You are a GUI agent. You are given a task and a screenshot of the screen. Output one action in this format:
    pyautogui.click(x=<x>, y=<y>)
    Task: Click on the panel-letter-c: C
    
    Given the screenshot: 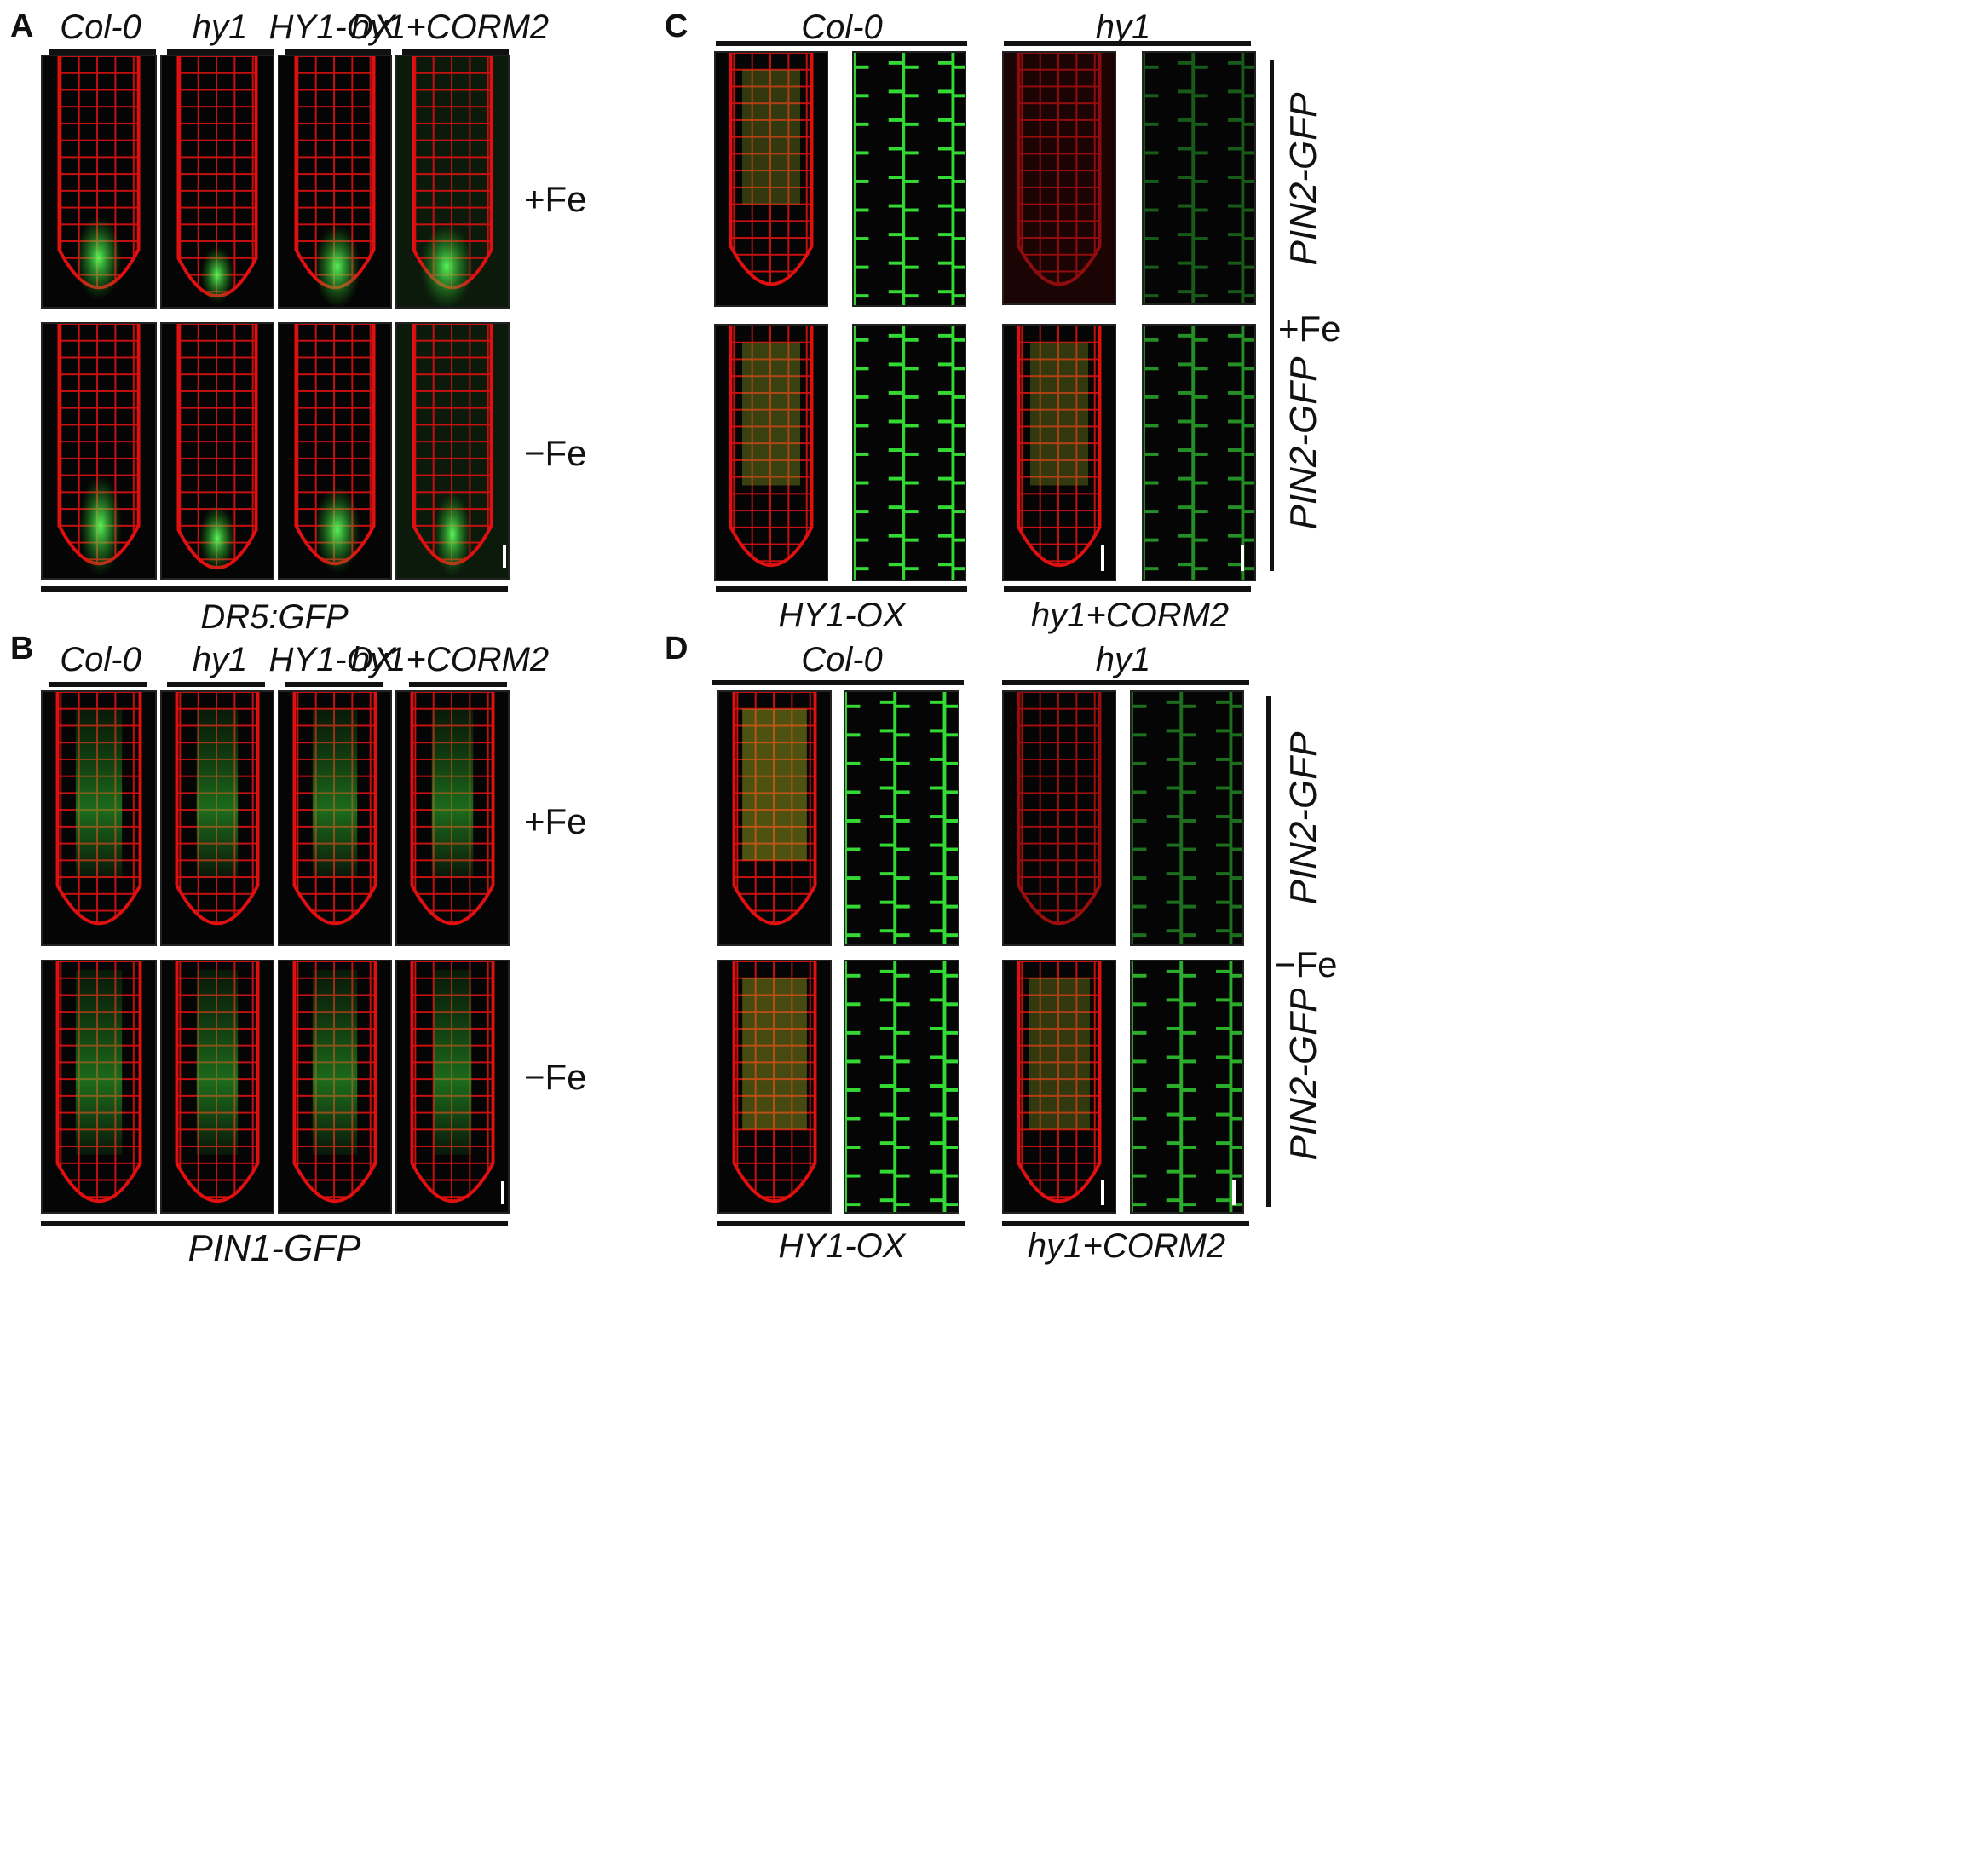 What is the action you would take?
    pyautogui.click(x=677, y=26)
    